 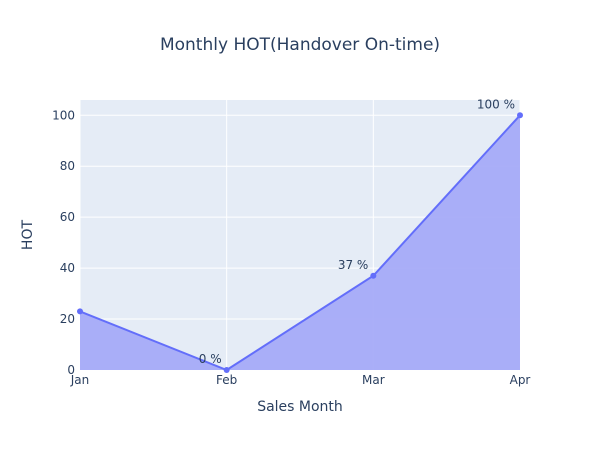 What do you see at coordinates (28, 235) in the screenshot?
I see `y-axis-label: HOT` at bounding box center [28, 235].